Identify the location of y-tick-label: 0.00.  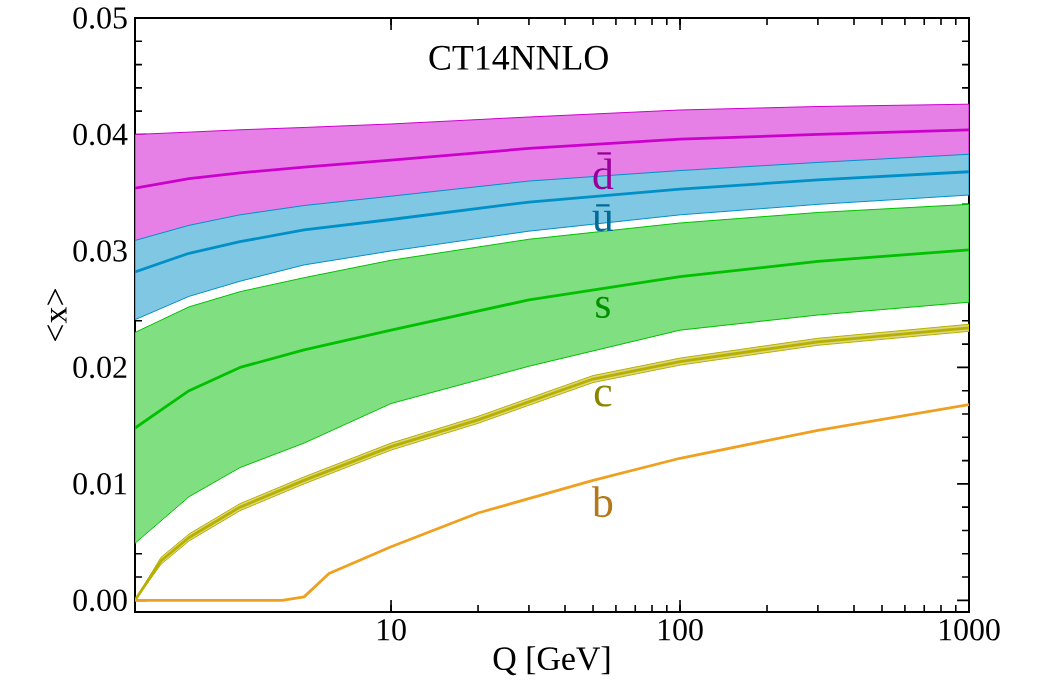
(100, 600).